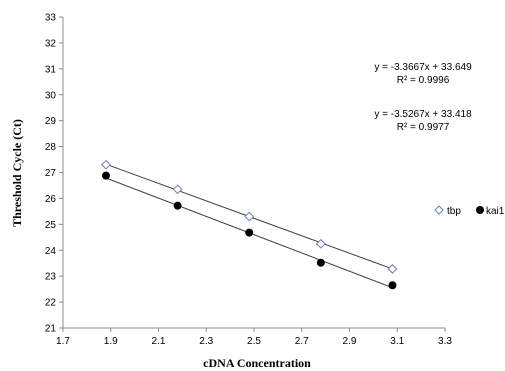 The image size is (505, 371). What do you see at coordinates (51, 121) in the screenshot?
I see `y-tick-label: 29` at bounding box center [51, 121].